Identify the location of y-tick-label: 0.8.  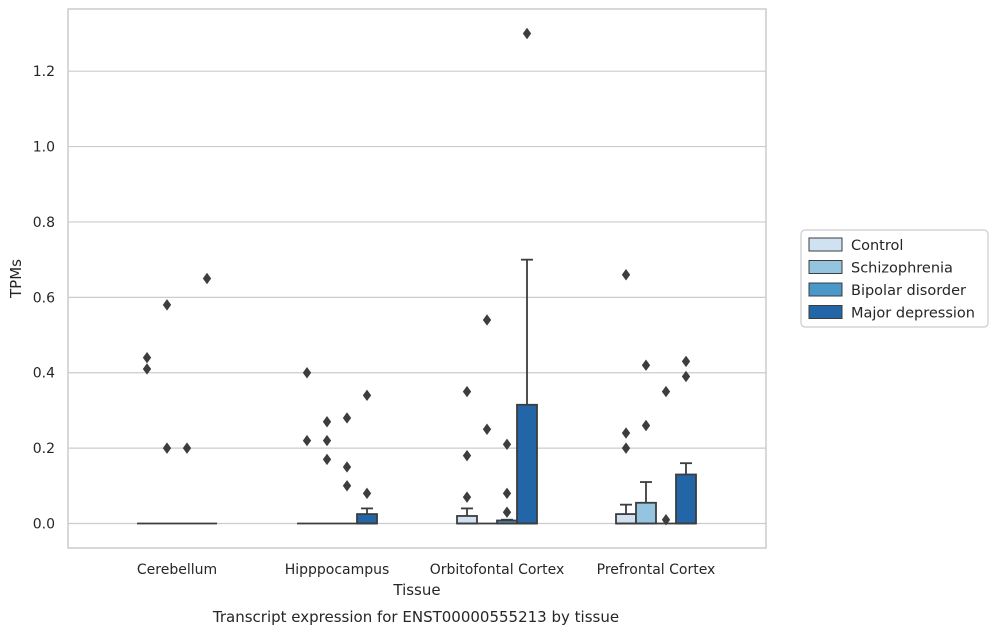
(44, 223).